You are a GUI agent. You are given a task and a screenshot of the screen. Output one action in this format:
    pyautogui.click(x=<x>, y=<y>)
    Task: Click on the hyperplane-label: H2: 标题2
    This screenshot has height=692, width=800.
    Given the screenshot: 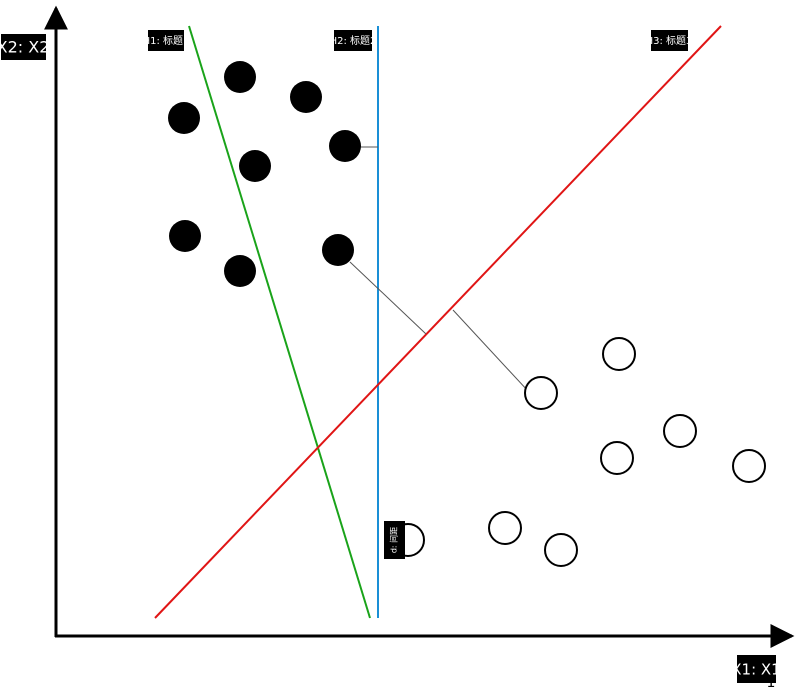 What is the action you would take?
    pyautogui.click(x=353, y=41)
    